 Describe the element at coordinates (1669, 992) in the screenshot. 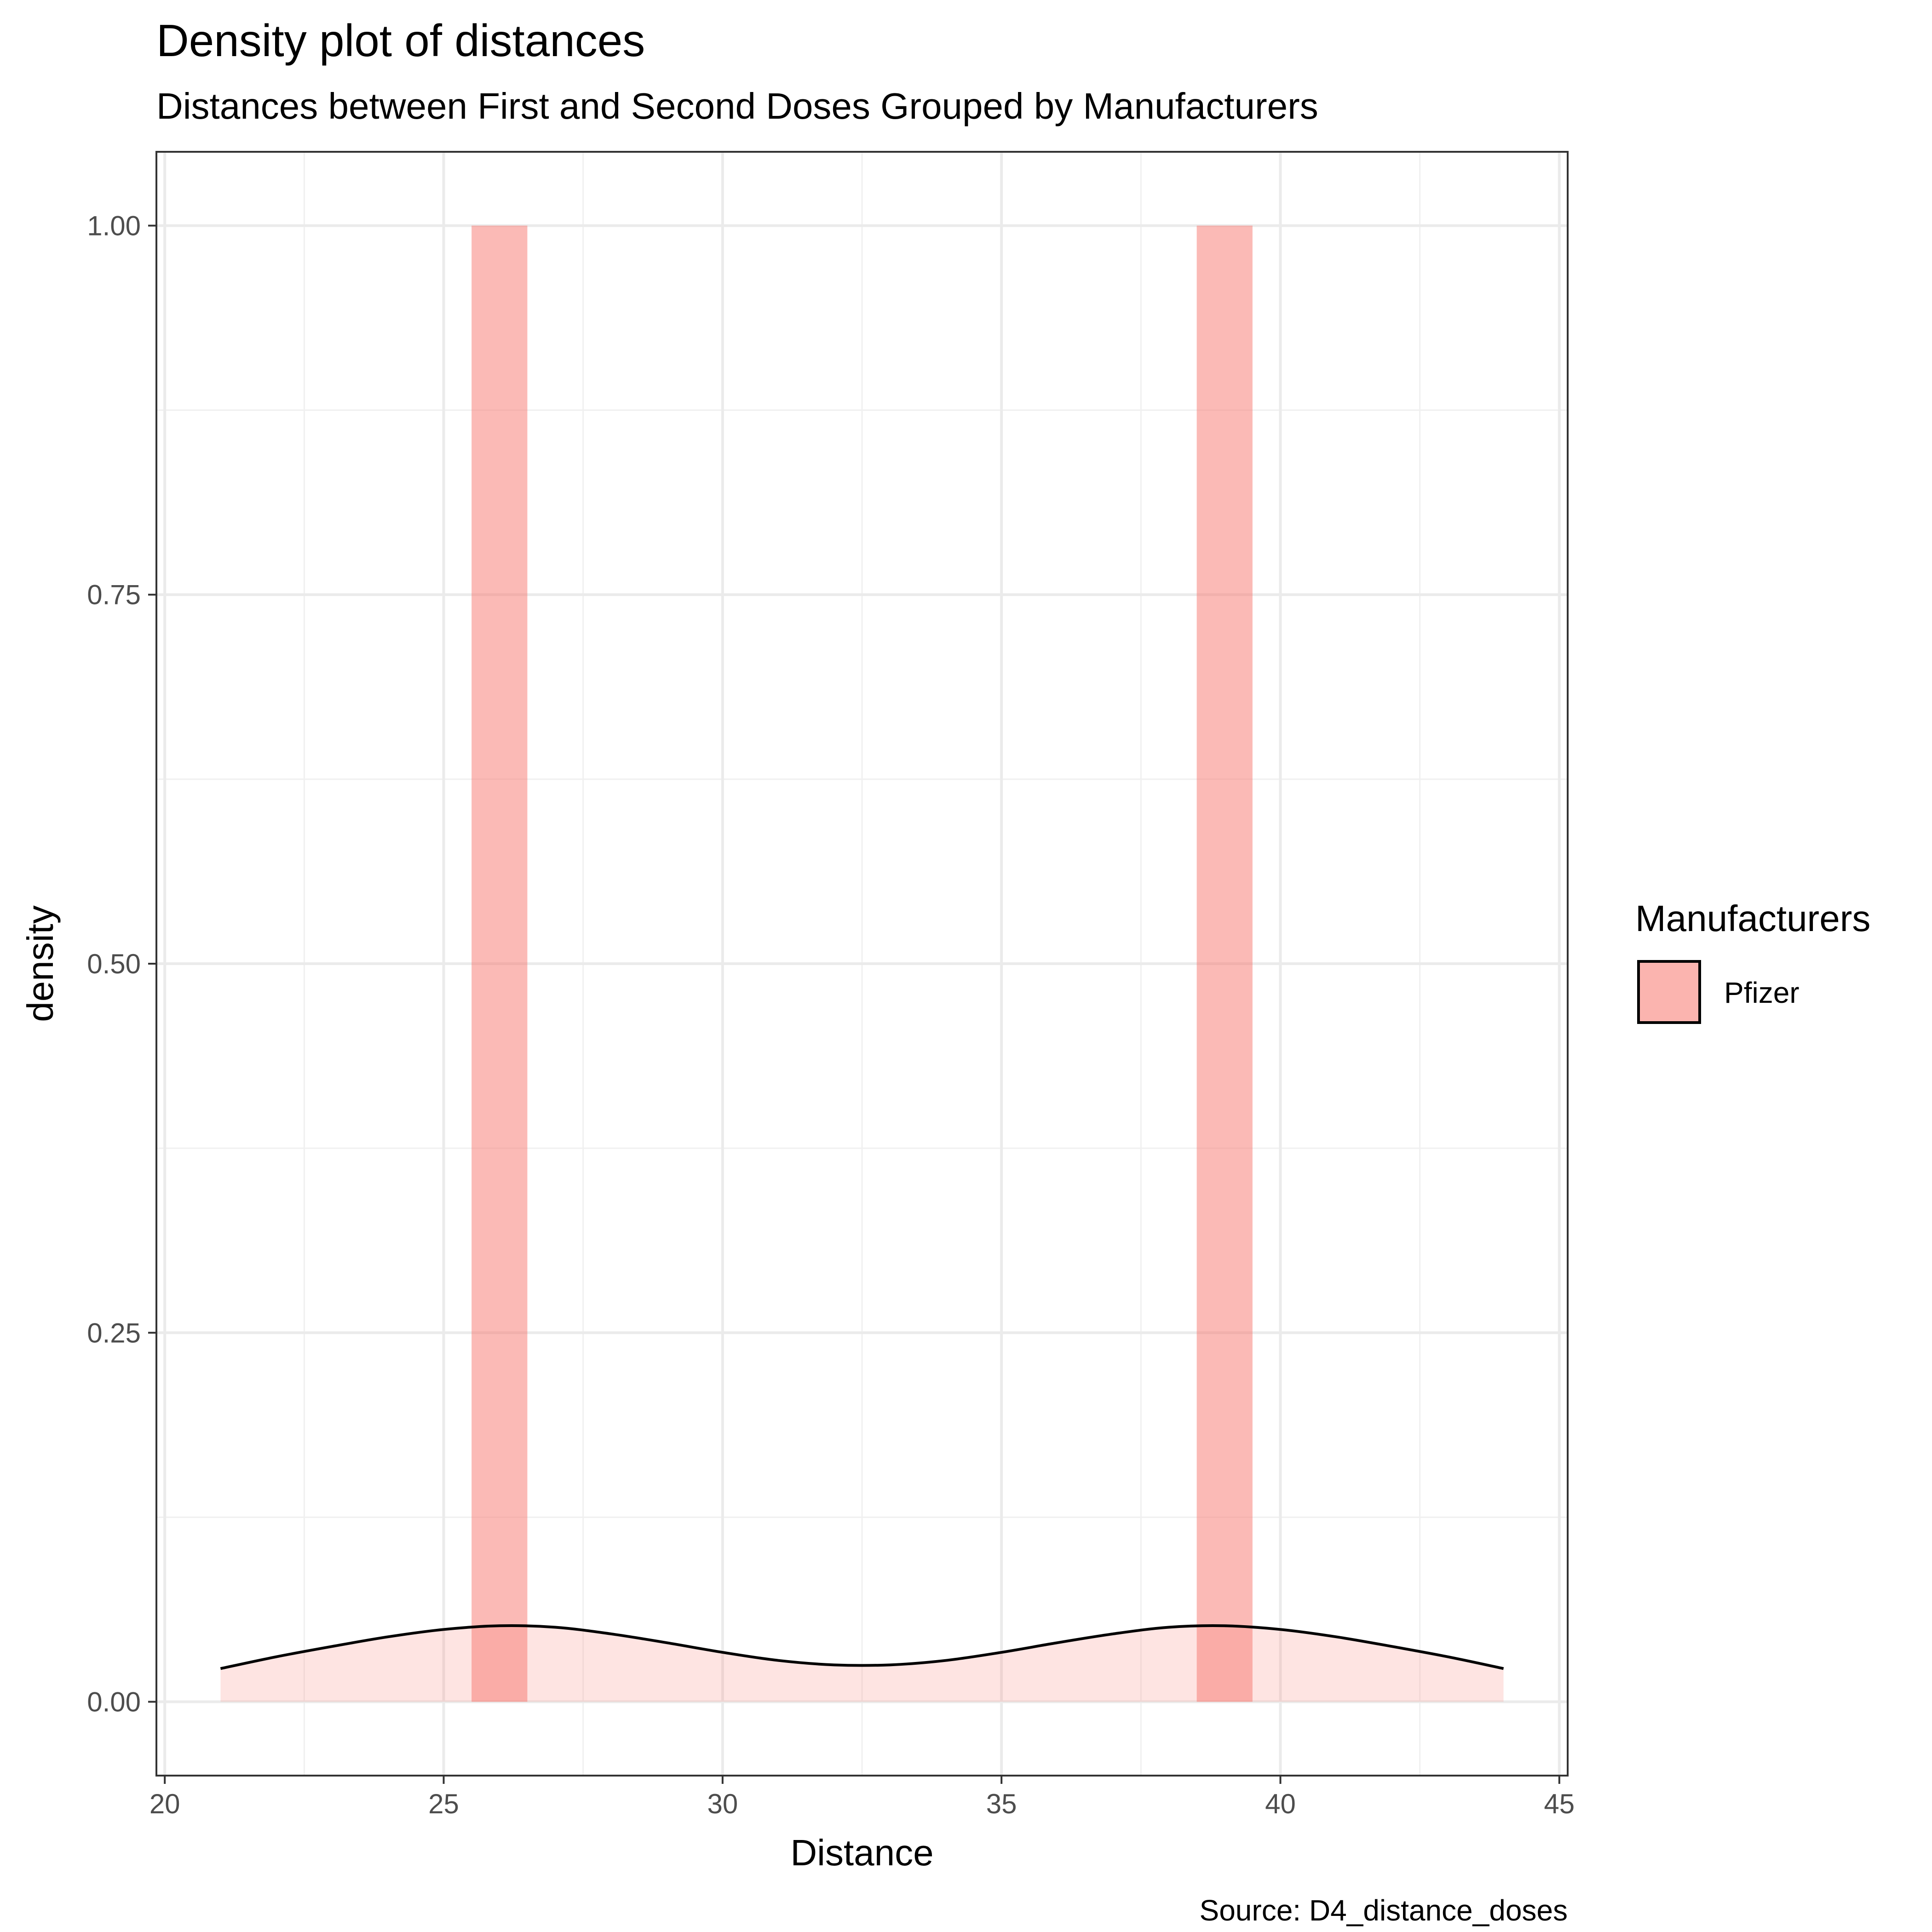

I see `legend-key-pfizer` at that location.